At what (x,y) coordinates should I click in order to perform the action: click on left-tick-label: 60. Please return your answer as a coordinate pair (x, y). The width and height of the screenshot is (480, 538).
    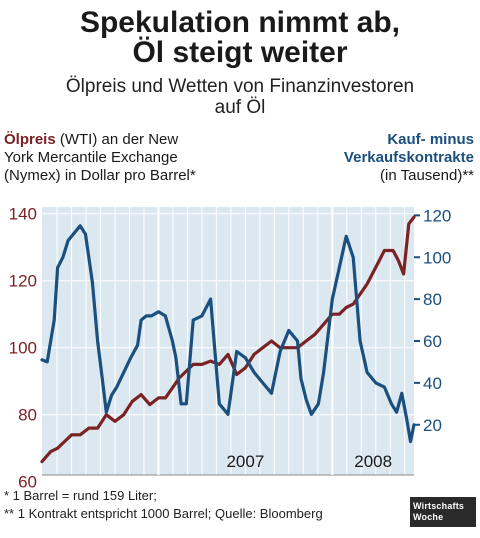
    Looking at the image, I should click on (27, 482).